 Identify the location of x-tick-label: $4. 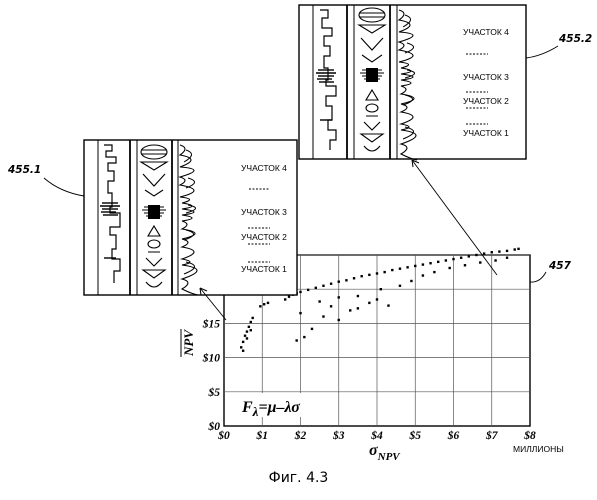
(376, 435).